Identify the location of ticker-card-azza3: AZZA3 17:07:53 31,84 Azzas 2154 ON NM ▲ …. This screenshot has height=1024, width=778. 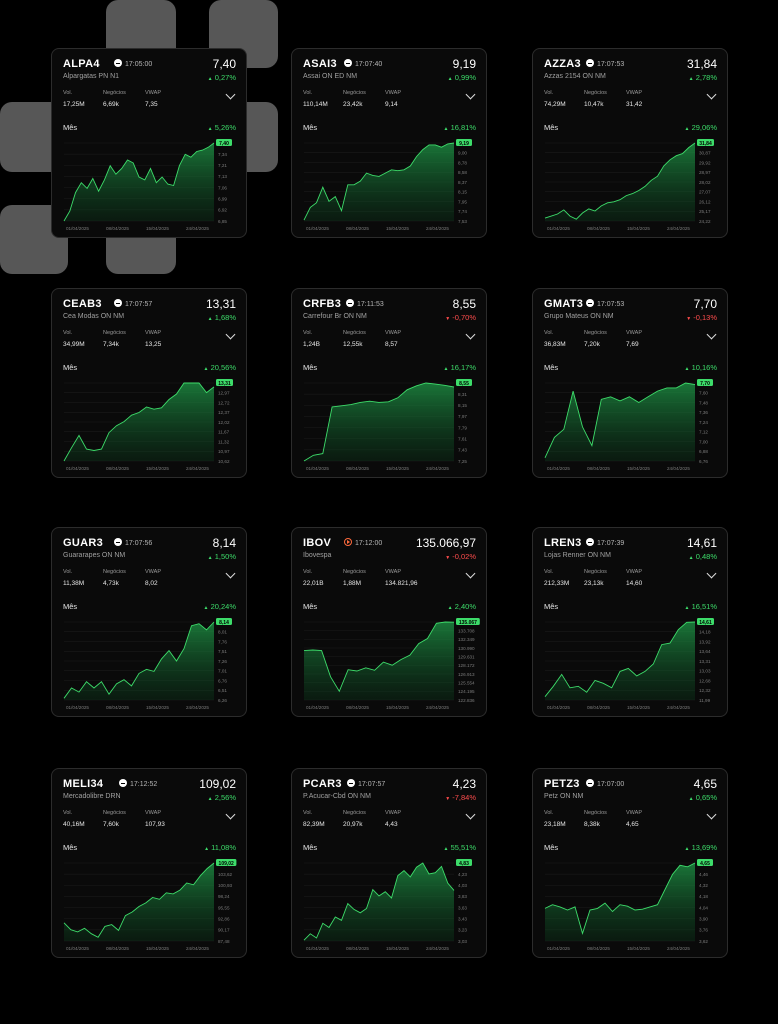
(630, 143).